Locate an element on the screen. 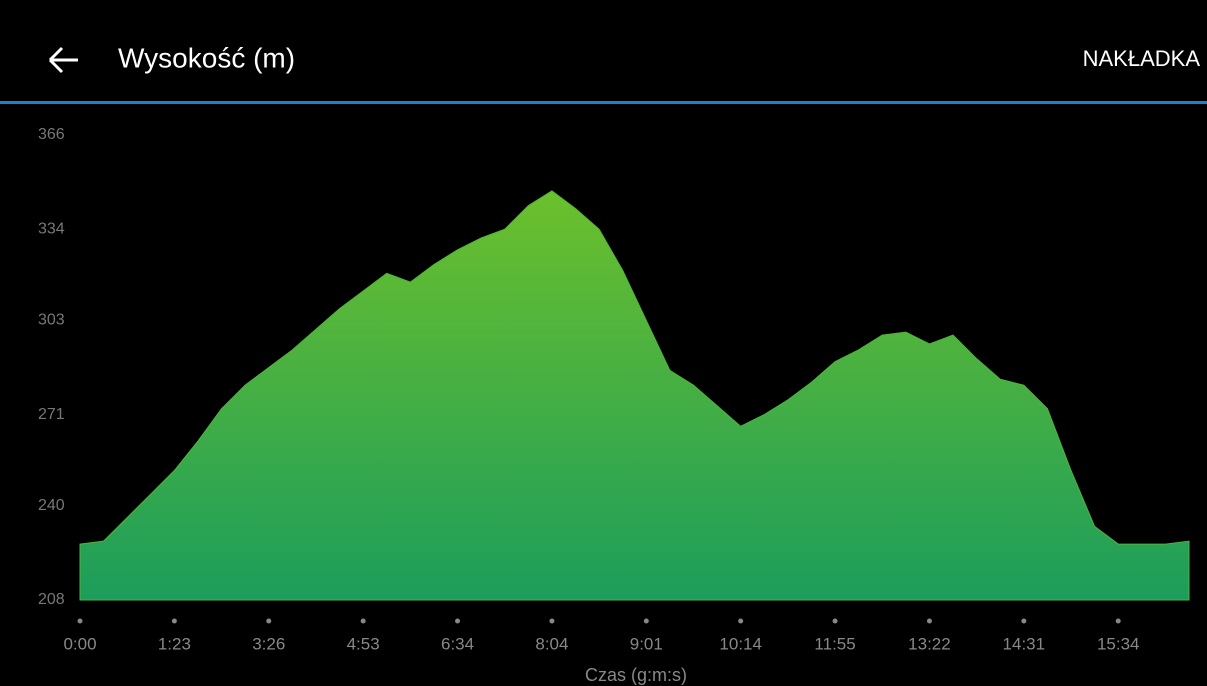 The width and height of the screenshot is (1207, 686). x-tick-label: 14:31 is located at coordinates (1024, 643).